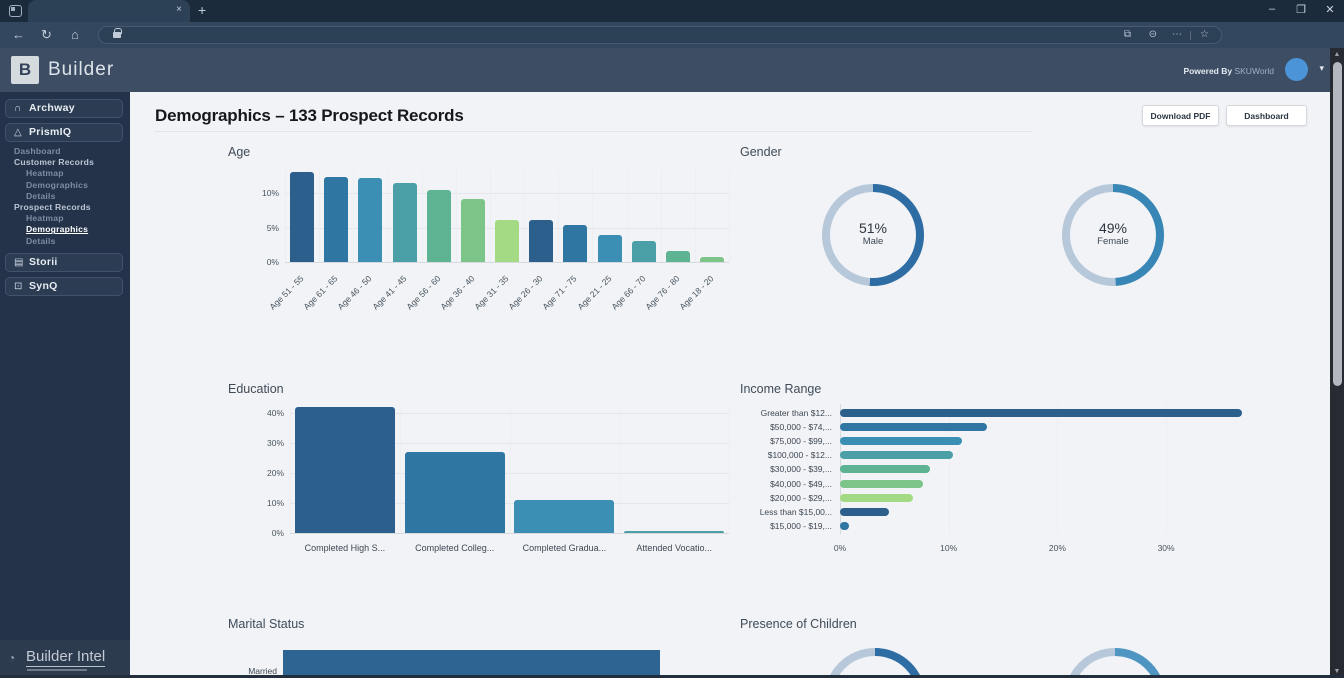  What do you see at coordinates (1337, 671) in the screenshot?
I see `scroll-down-icon: ▼` at bounding box center [1337, 671].